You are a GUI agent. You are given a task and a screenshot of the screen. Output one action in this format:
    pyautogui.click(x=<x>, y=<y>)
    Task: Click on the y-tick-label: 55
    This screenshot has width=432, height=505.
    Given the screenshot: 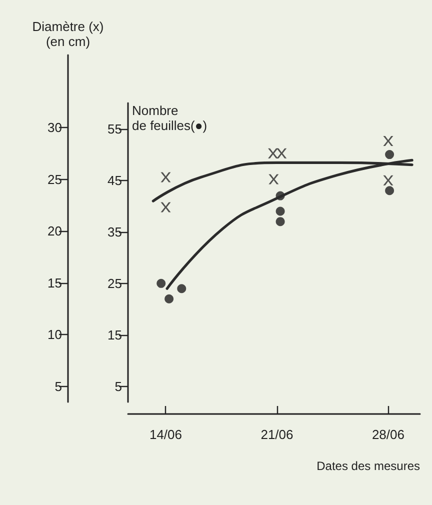 What is the action you would take?
    pyautogui.click(x=115, y=128)
    